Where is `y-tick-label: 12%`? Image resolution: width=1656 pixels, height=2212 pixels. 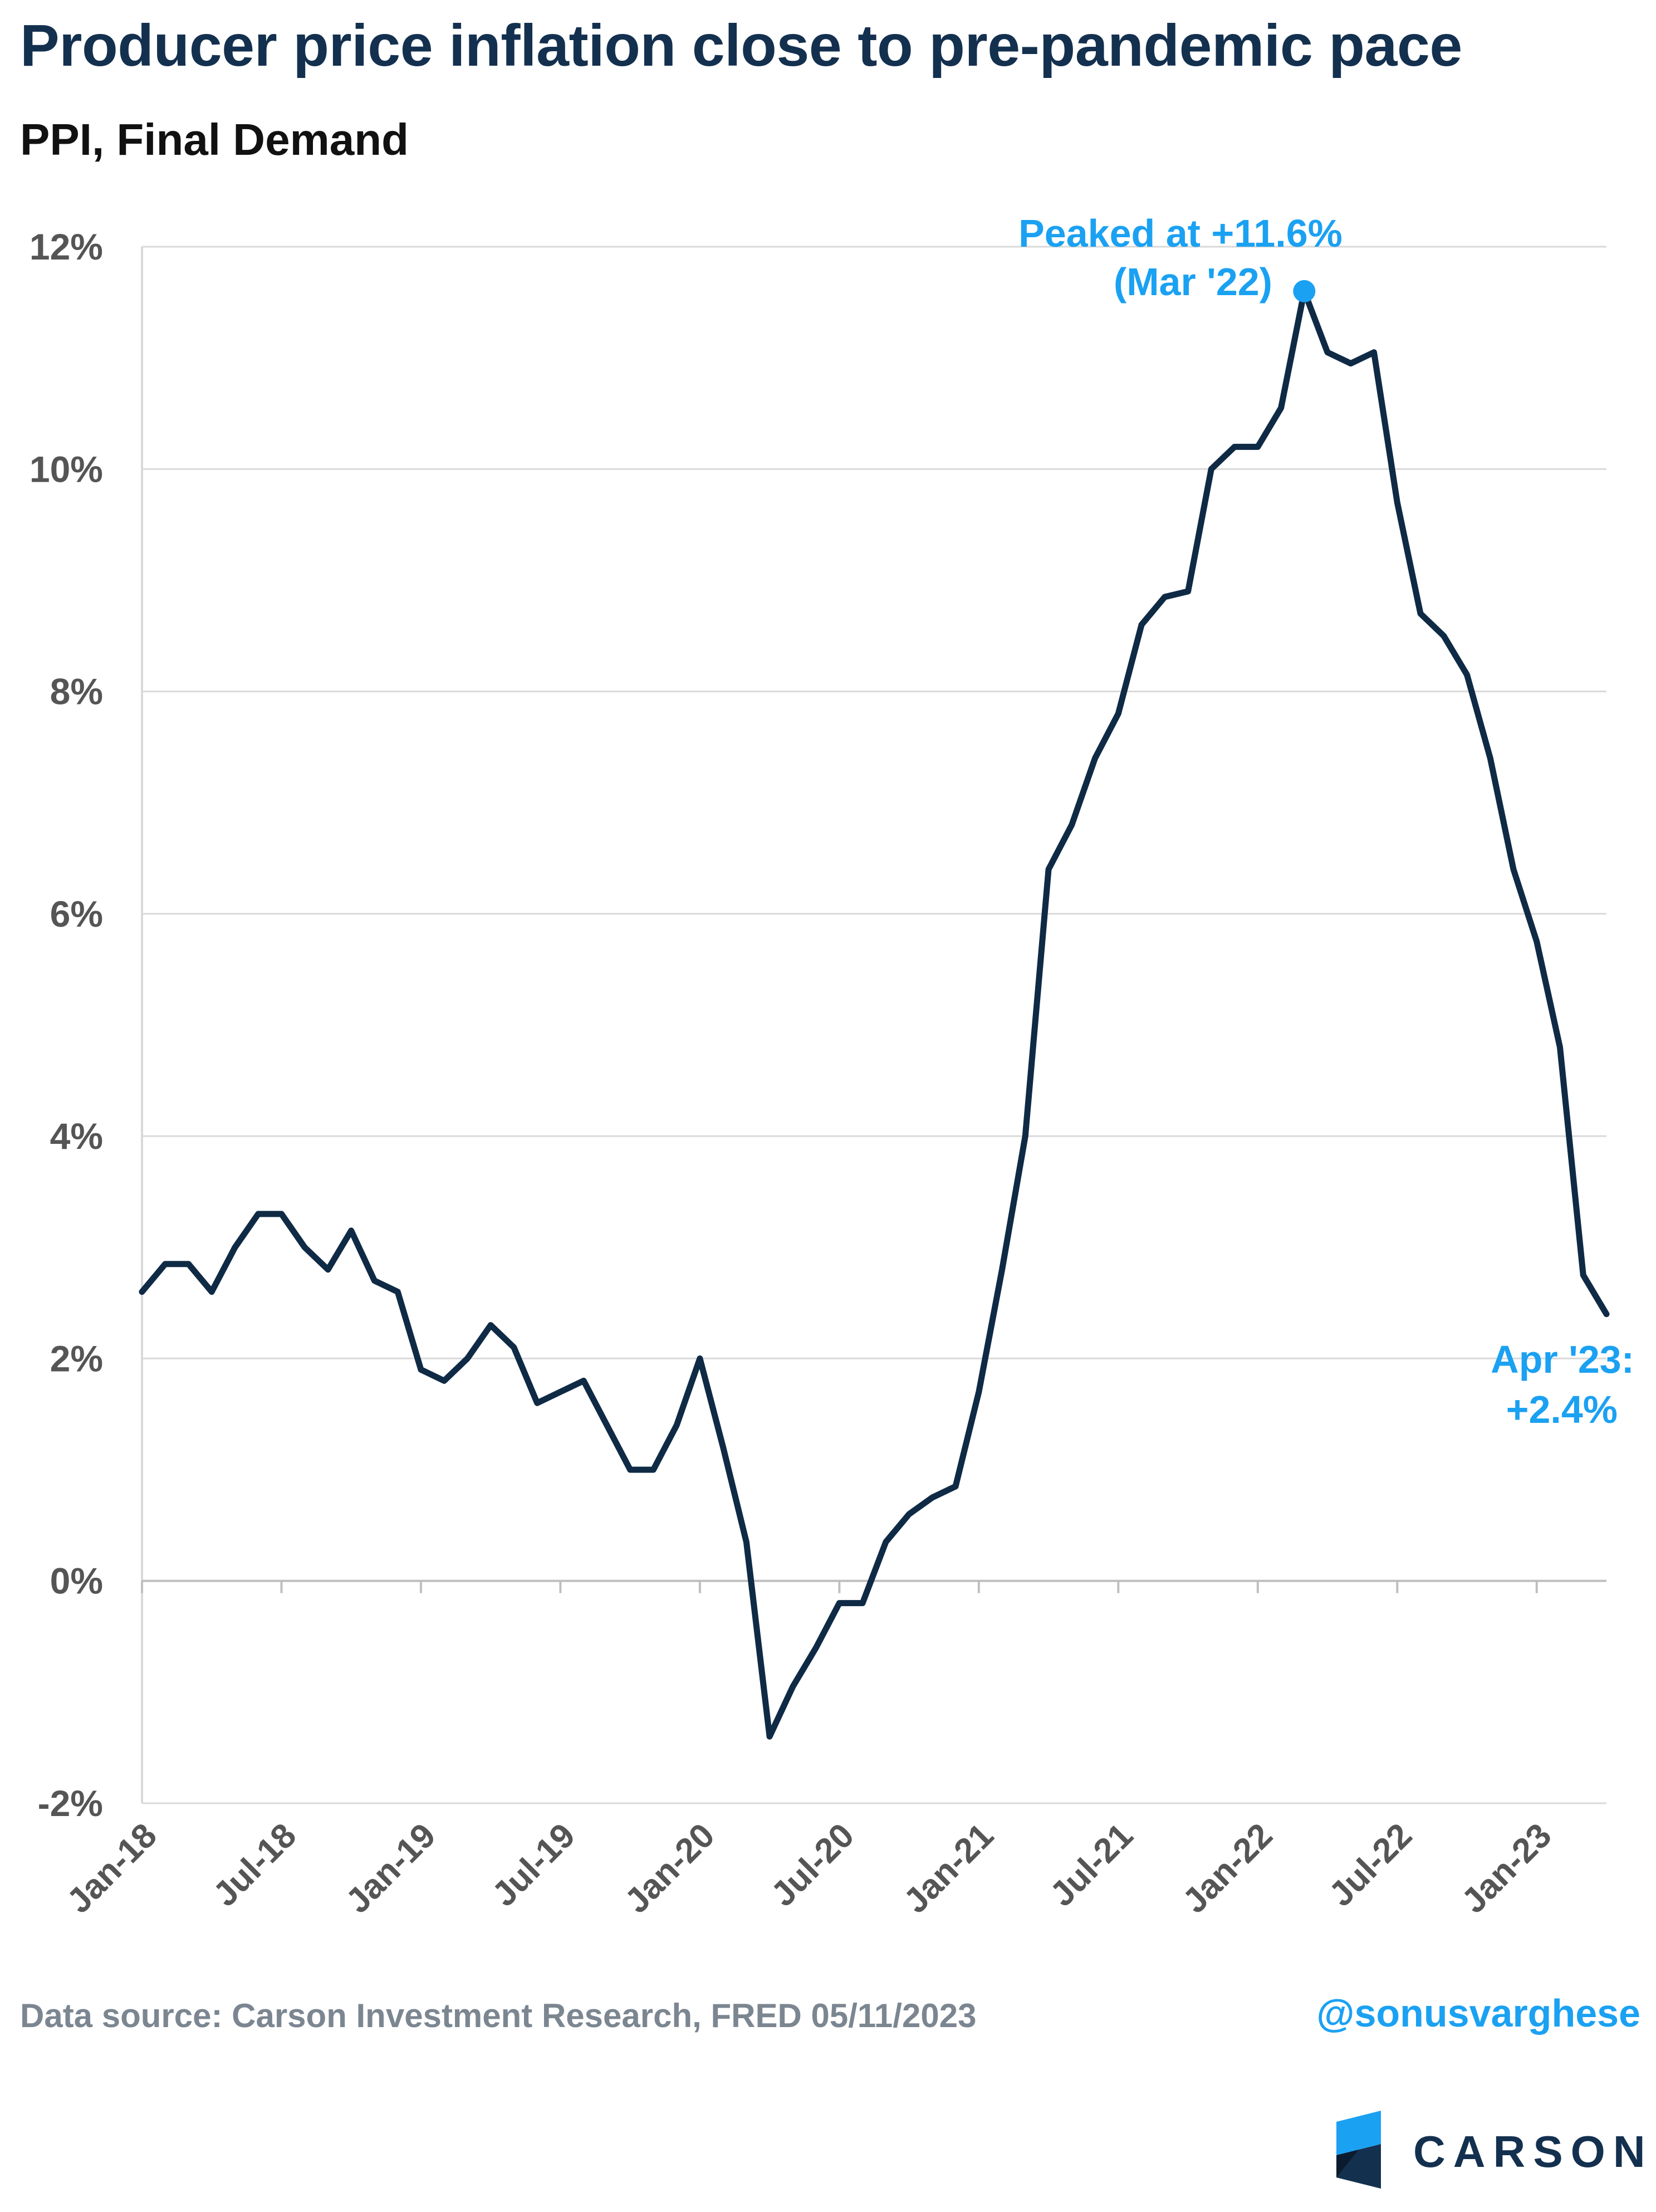
y-tick-label: 12% is located at coordinates (67, 246).